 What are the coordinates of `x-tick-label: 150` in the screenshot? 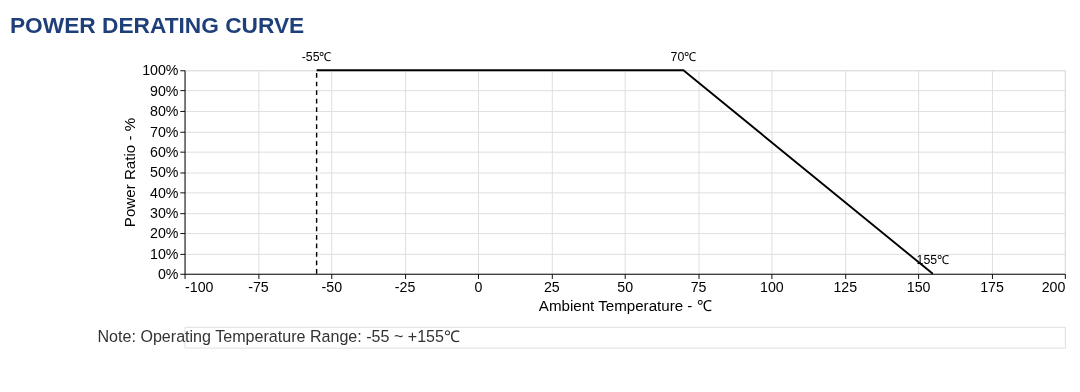 It's located at (918, 287).